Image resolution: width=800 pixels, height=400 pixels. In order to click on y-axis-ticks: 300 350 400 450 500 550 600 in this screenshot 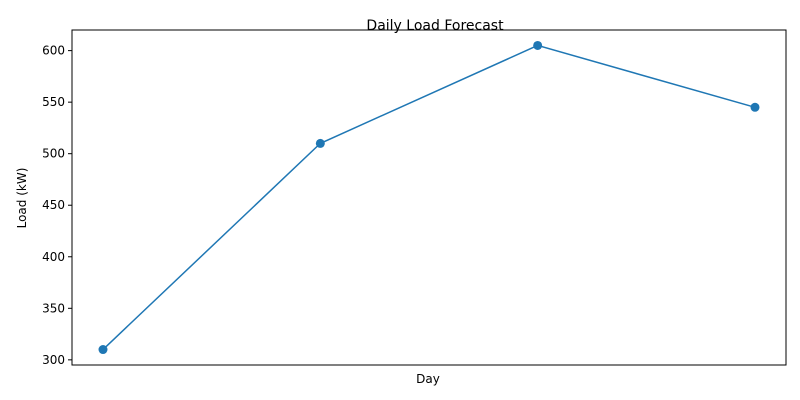, I will do `click(57, 205)`.